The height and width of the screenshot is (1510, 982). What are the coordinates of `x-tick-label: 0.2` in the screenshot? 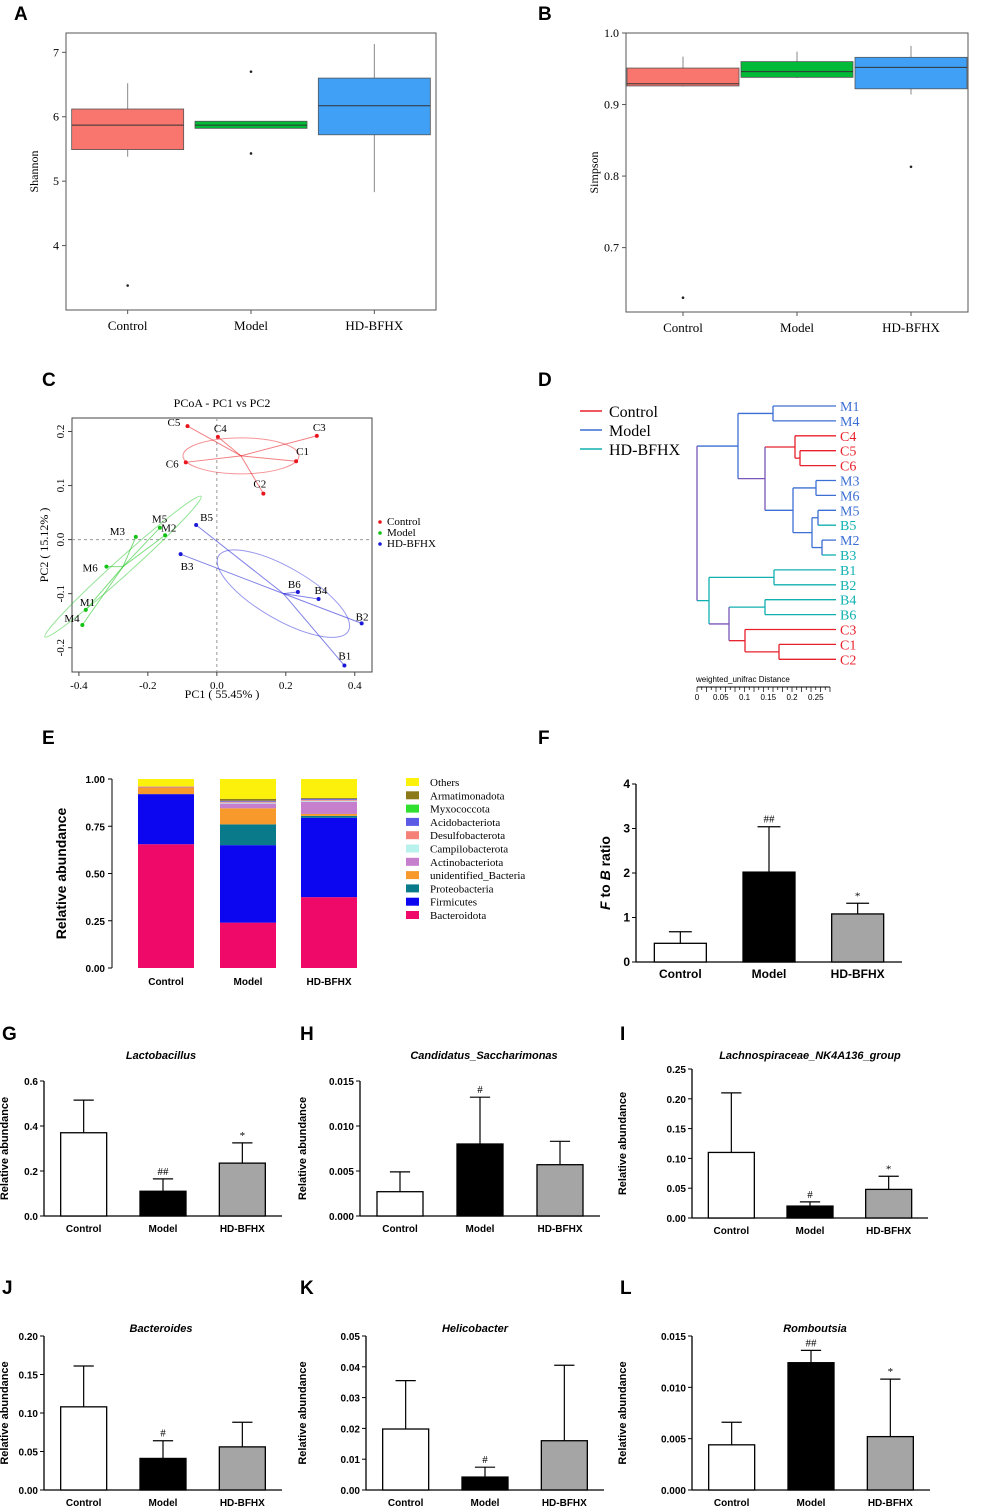 It's located at (286, 686).